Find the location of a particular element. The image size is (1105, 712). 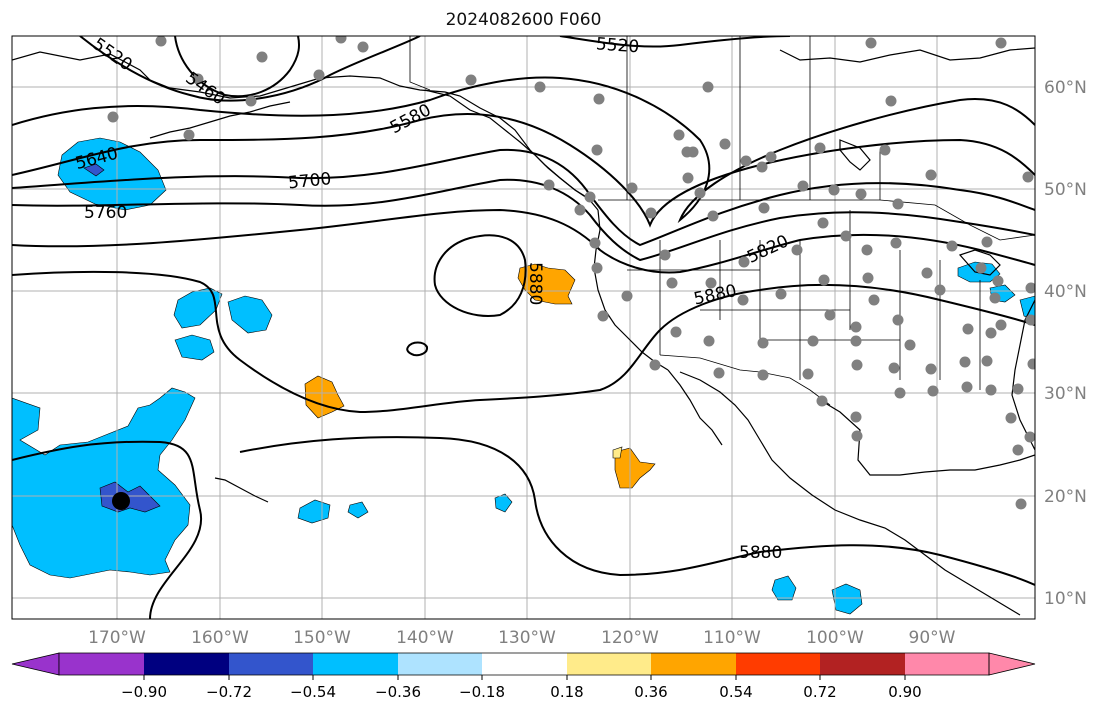

lat-label: 60°N is located at coordinates (1065, 88).